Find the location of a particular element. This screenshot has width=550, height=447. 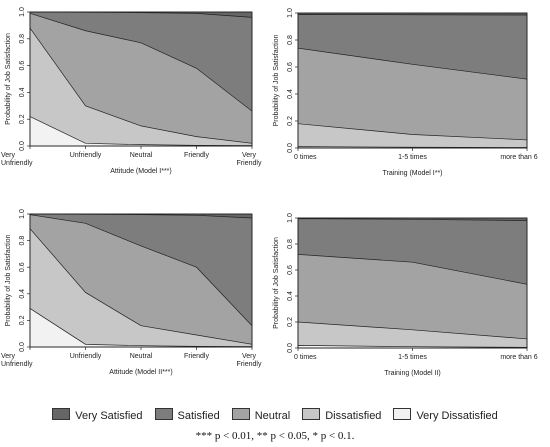

significance-footnote: *** p < 0.01, ** p < 0.05, * p < 0.1. is located at coordinates (275, 436).